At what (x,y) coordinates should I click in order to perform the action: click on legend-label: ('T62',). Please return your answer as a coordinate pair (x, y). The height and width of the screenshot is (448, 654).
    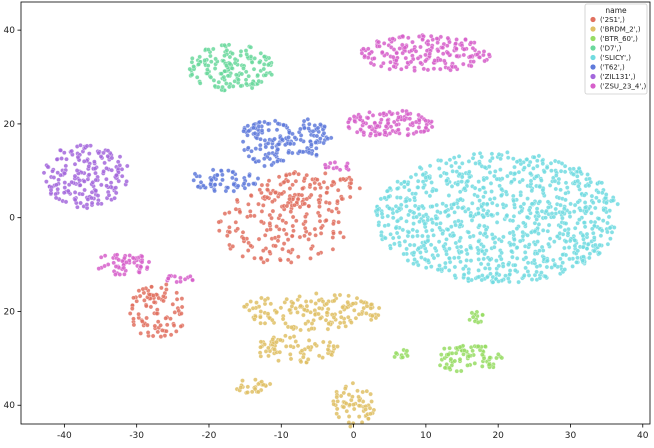
    Looking at the image, I should click on (612, 68).